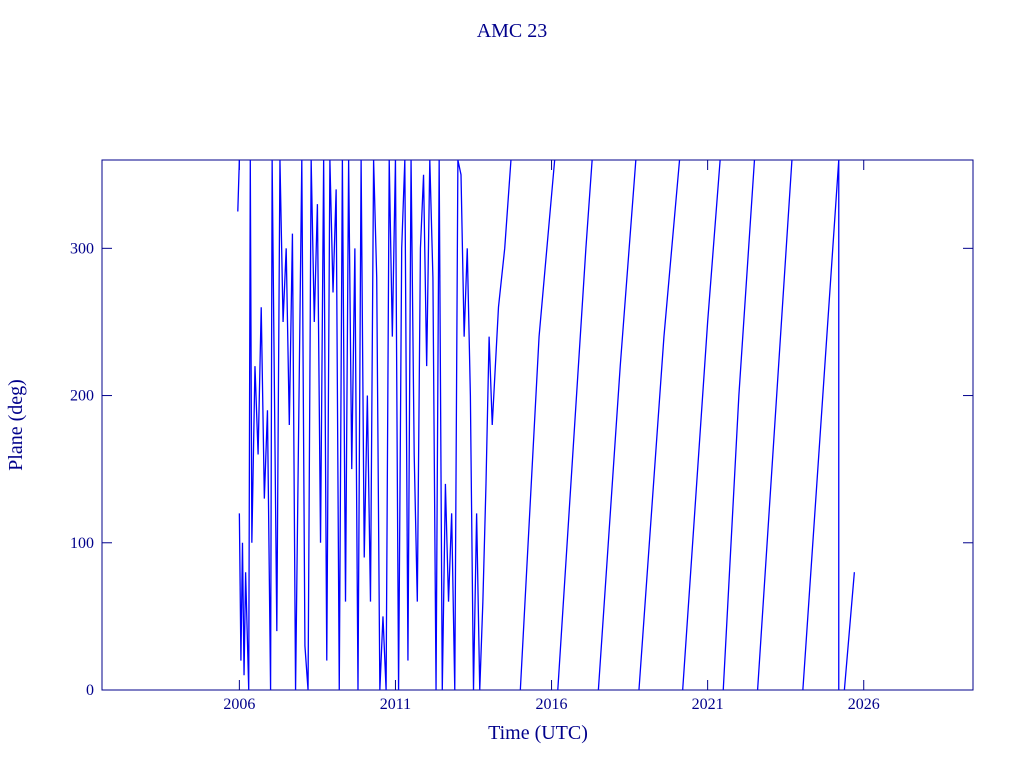 The image size is (1024, 773). I want to click on x-tick-label: 2021, so click(708, 704).